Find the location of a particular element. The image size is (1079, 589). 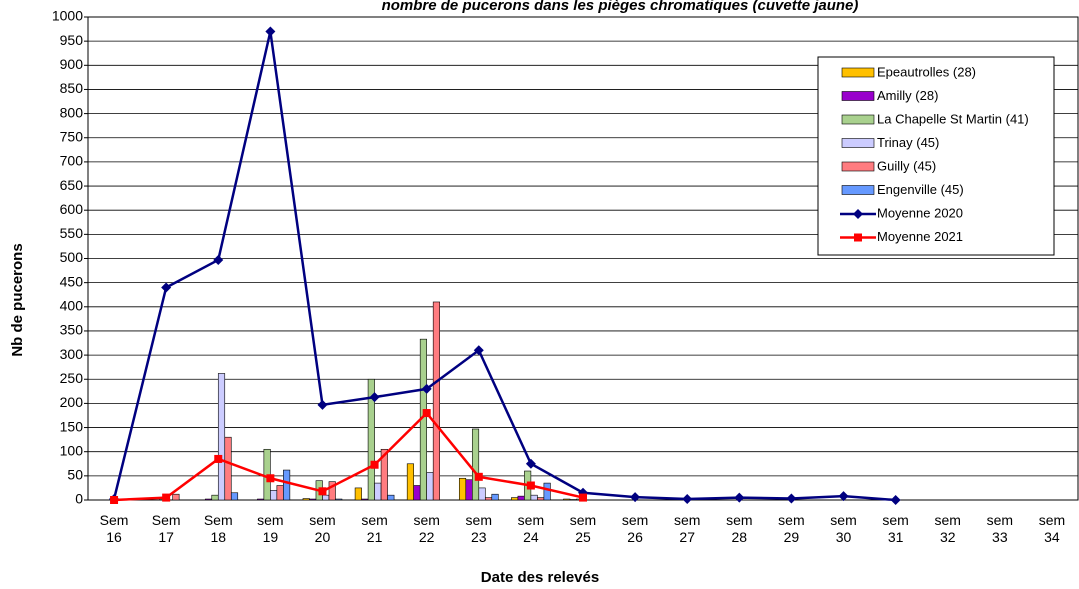

y-axis-label: Nb de pucerons is located at coordinates (17, 299).